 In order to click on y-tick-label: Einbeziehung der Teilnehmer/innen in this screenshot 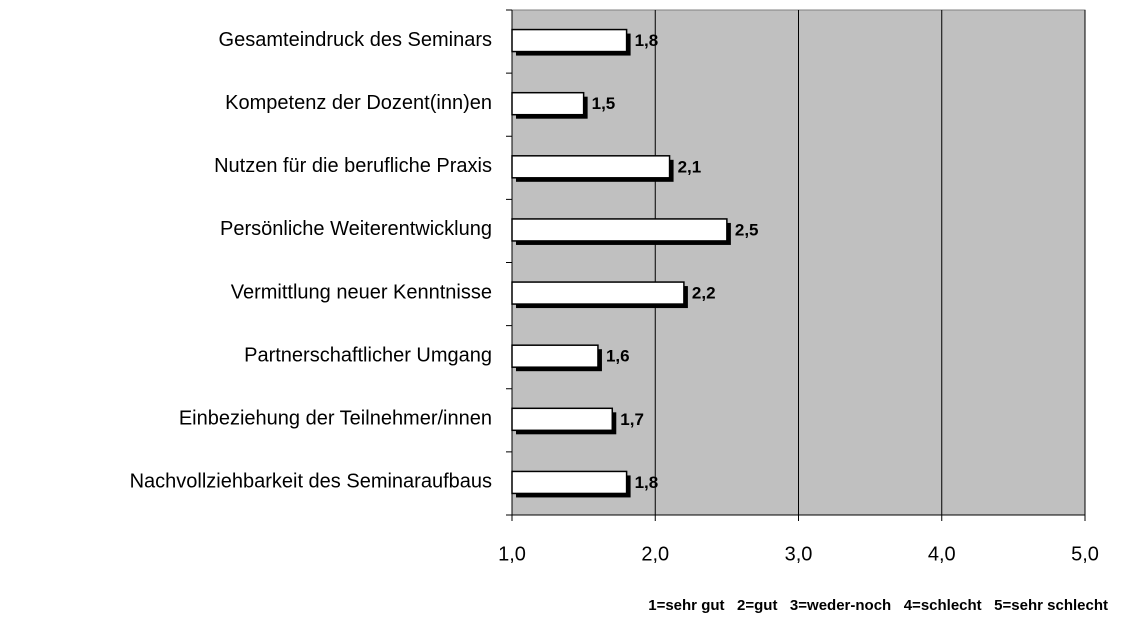, I will do `click(335, 419)`.